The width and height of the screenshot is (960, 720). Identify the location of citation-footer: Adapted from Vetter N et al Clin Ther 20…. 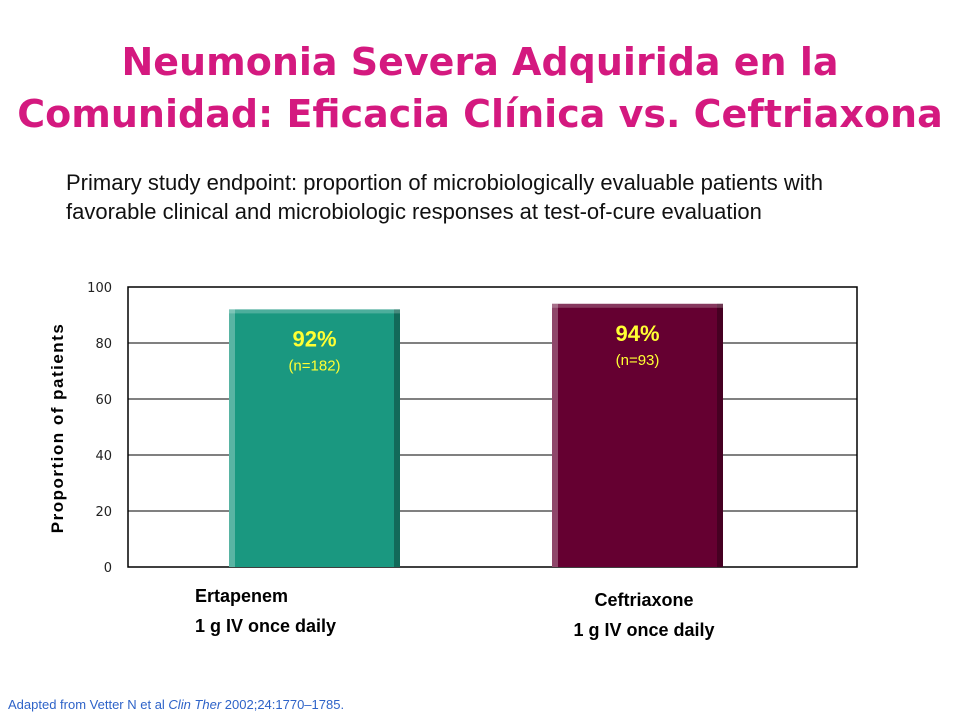
(176, 704).